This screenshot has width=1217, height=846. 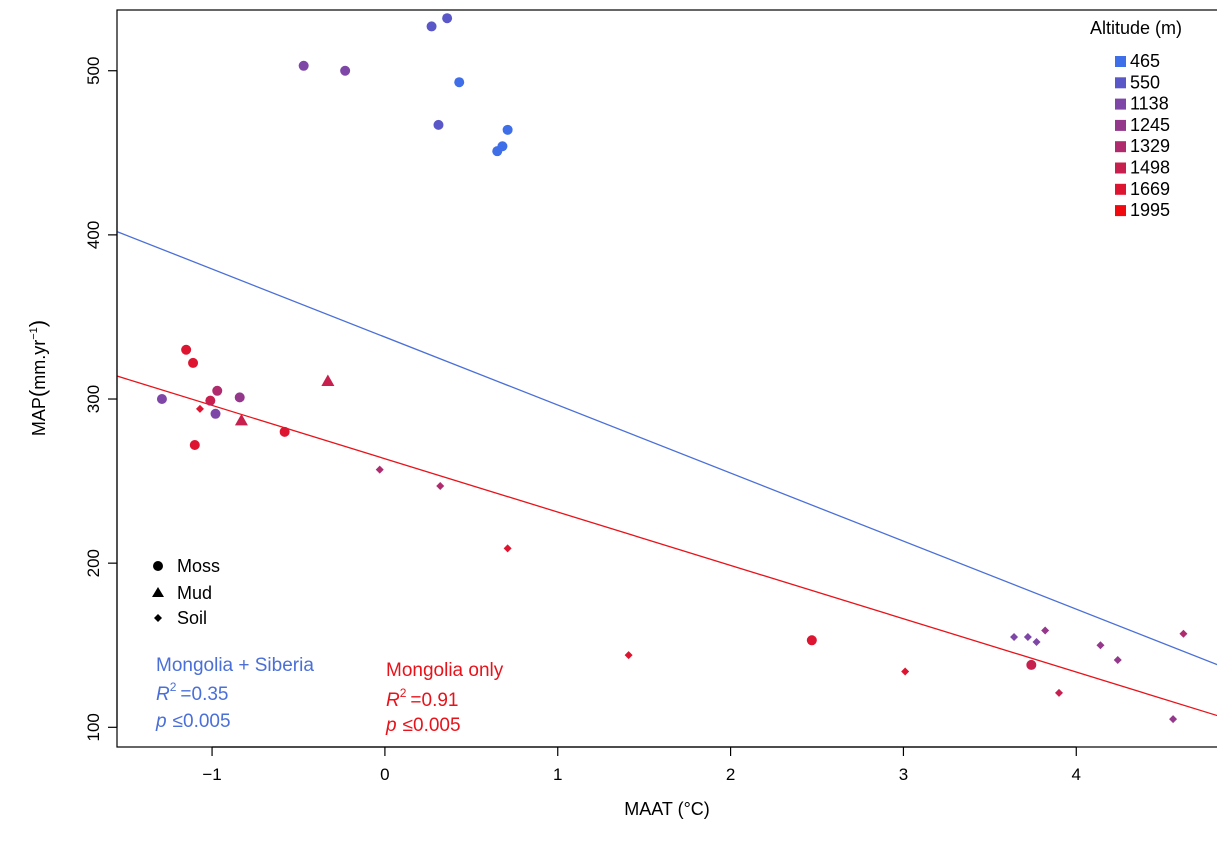 What do you see at coordinates (1149, 104) in the screenshot?
I see `altitude-label-1138: 1138` at bounding box center [1149, 104].